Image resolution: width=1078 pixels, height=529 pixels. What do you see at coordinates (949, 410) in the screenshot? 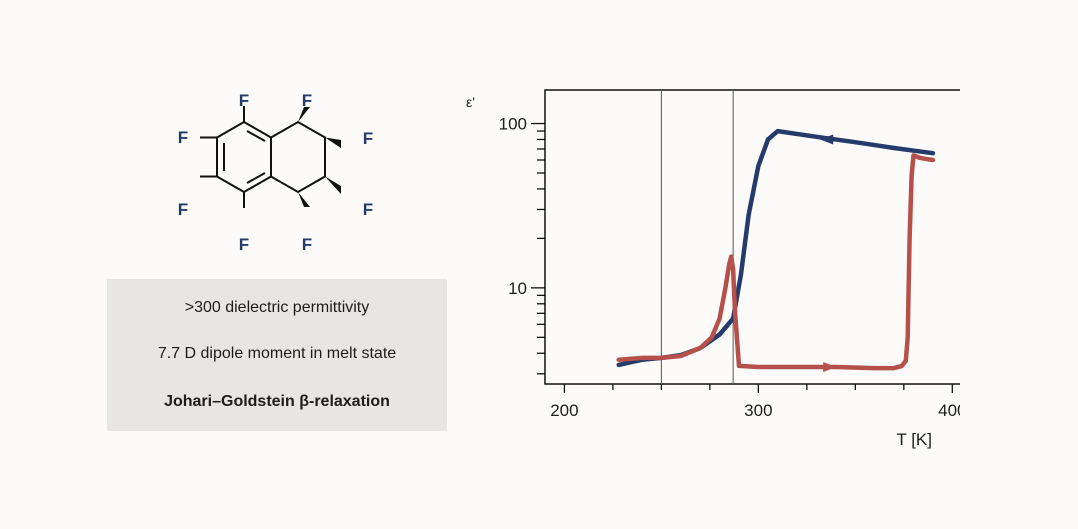
I see `x-tick-label: 400` at bounding box center [949, 410].